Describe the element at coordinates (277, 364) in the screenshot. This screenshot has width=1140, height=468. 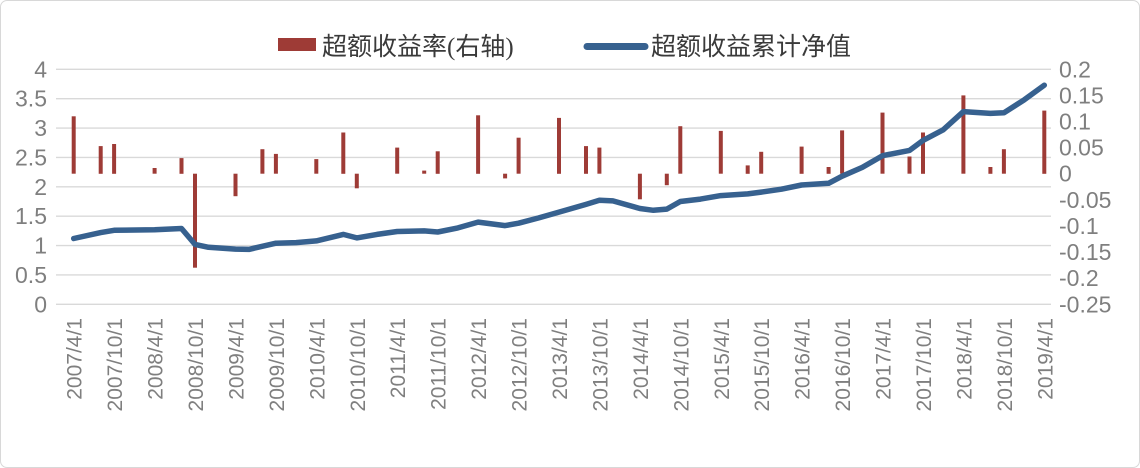
I see `x-axis-tick-label: 2009/10/1` at that location.